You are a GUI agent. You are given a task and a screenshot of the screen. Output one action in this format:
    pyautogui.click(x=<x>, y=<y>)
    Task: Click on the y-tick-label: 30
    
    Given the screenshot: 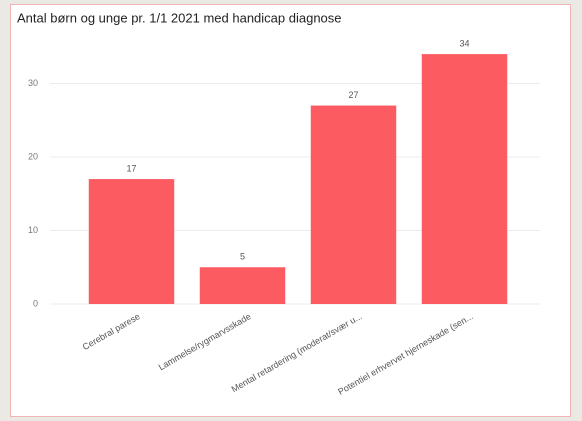 What is the action you would take?
    pyautogui.click(x=33, y=83)
    